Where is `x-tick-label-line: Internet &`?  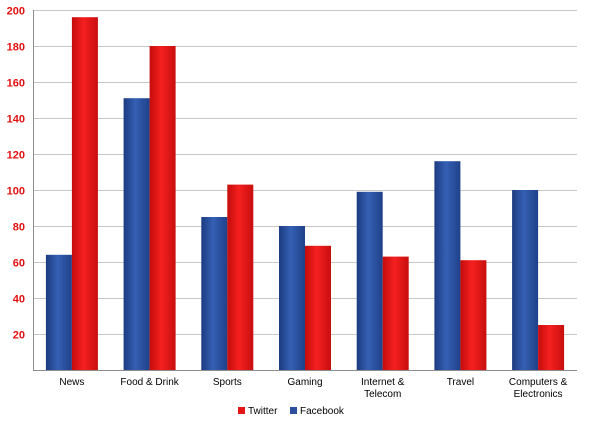 x-tick-label-line: Internet & is located at coordinates (383, 382).